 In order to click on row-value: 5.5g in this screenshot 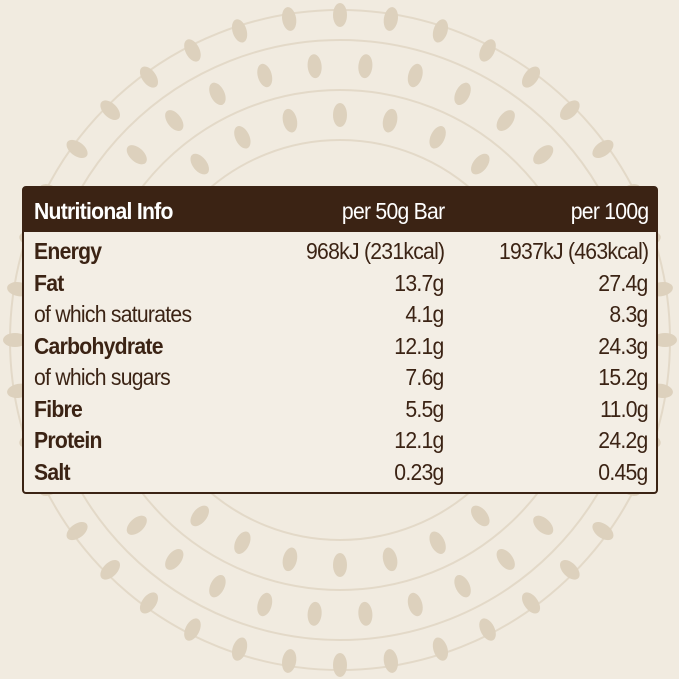, I will do `click(425, 408)`.